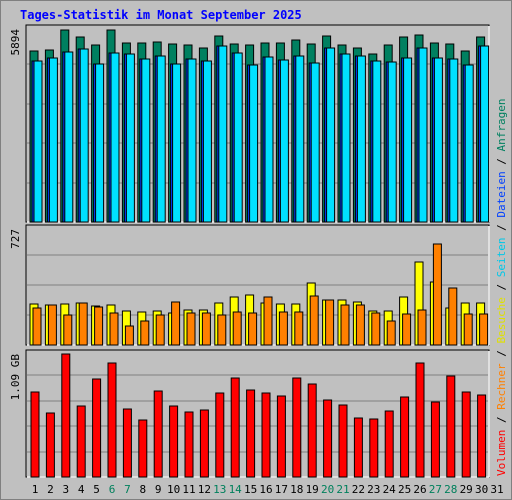 The width and height of the screenshot is (512, 500). Describe the element at coordinates (236, 489) in the screenshot. I see `x-tick-label-day-14: 14` at that location.